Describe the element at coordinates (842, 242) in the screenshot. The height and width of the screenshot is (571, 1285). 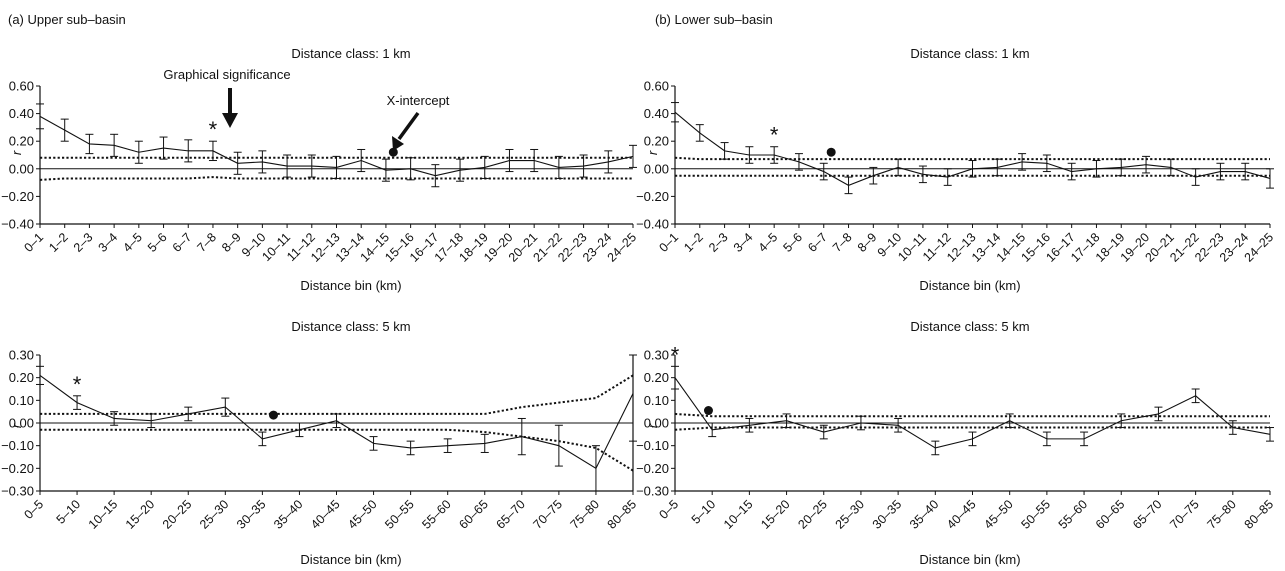
I see `x-tick-label: 7–8` at that location.